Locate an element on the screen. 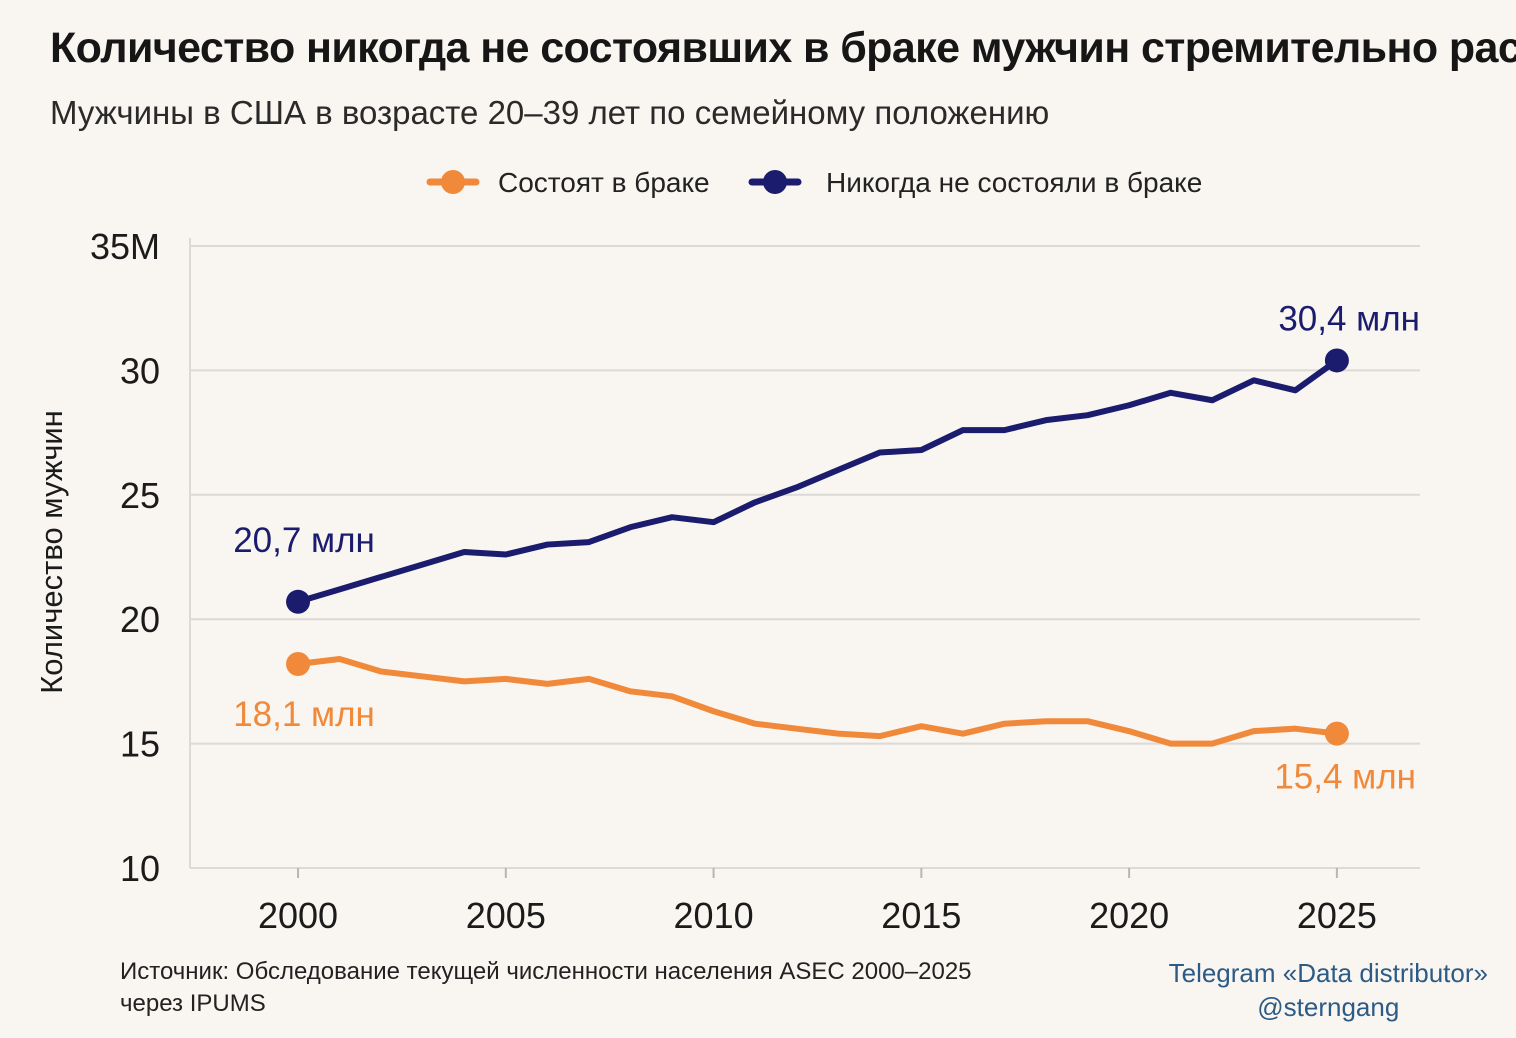 The image size is (1516, 1038). y-tick-label: 30 is located at coordinates (140, 370).